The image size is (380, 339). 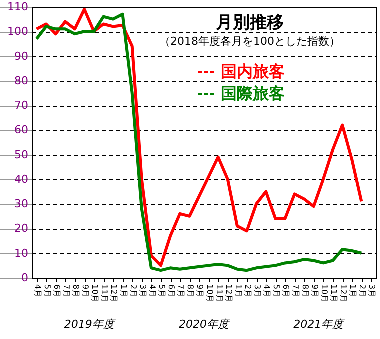 I want to click on y-tick-label: 60, so click(x=21, y=130).